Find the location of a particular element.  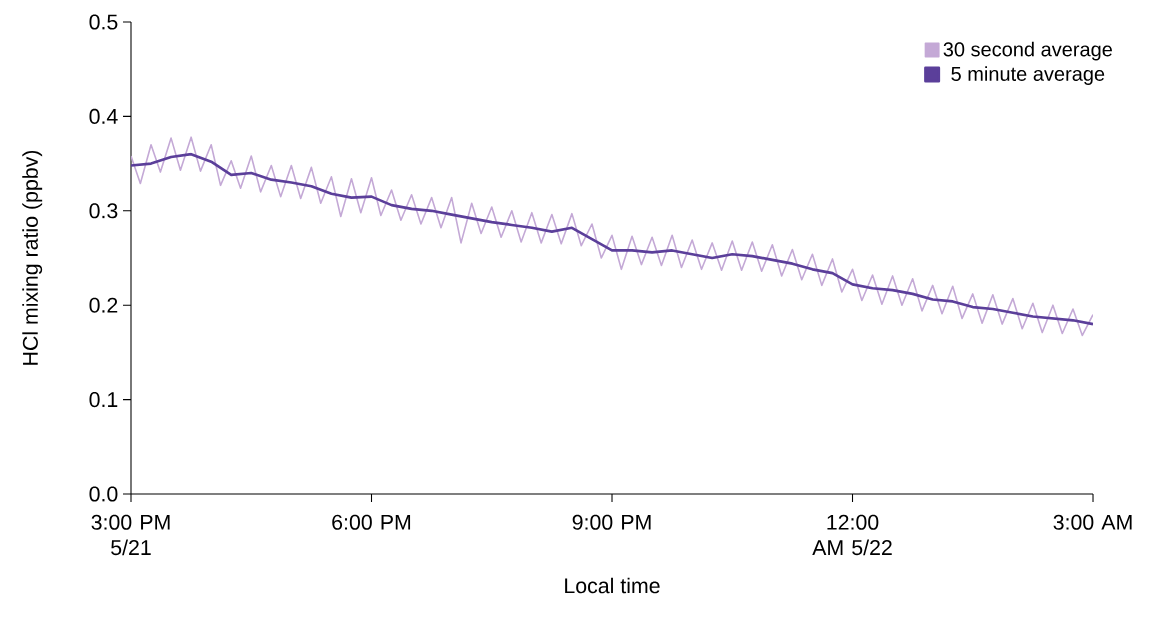

x-tick-label: 12:00 AM 5/22 is located at coordinates (852, 535).